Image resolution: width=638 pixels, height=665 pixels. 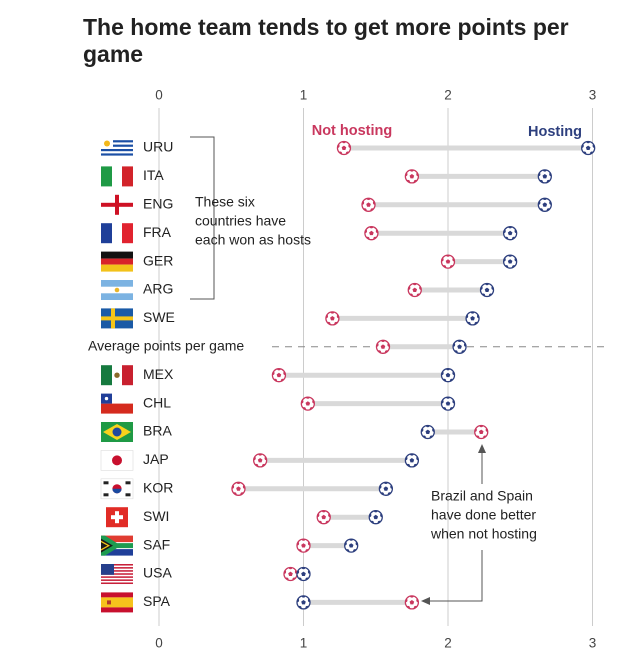 What do you see at coordinates (158, 488) in the screenshot?
I see `country-label: KOR` at bounding box center [158, 488].